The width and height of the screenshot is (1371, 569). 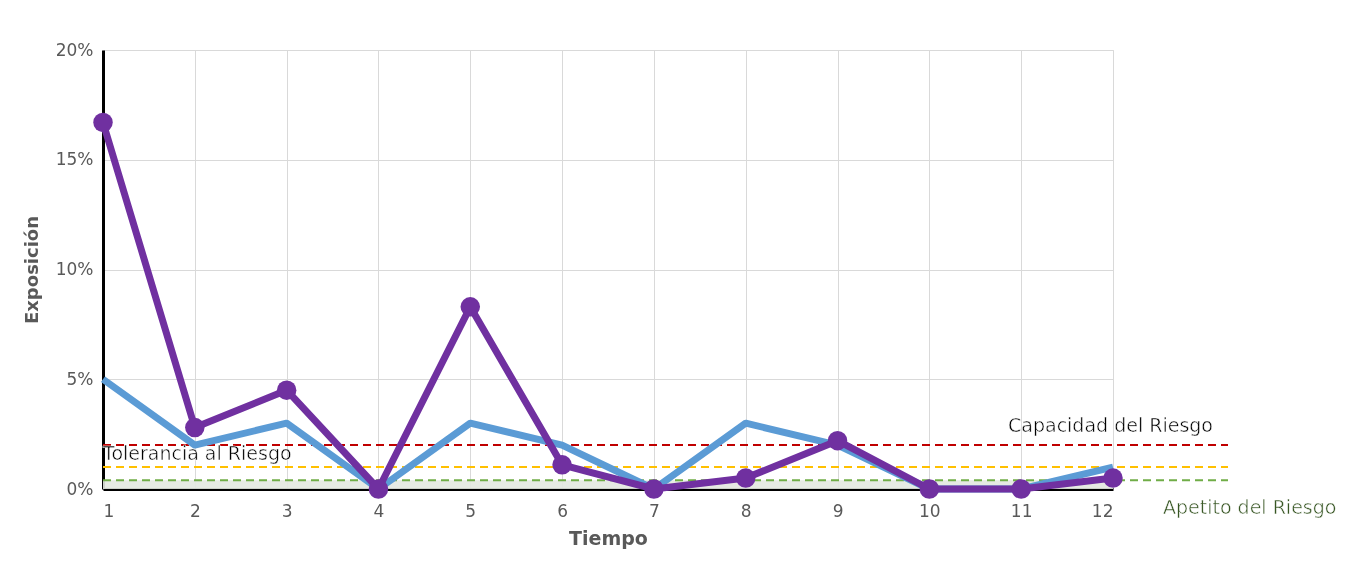 What do you see at coordinates (287, 510) in the screenshot?
I see `x-tick-label: 3` at bounding box center [287, 510].